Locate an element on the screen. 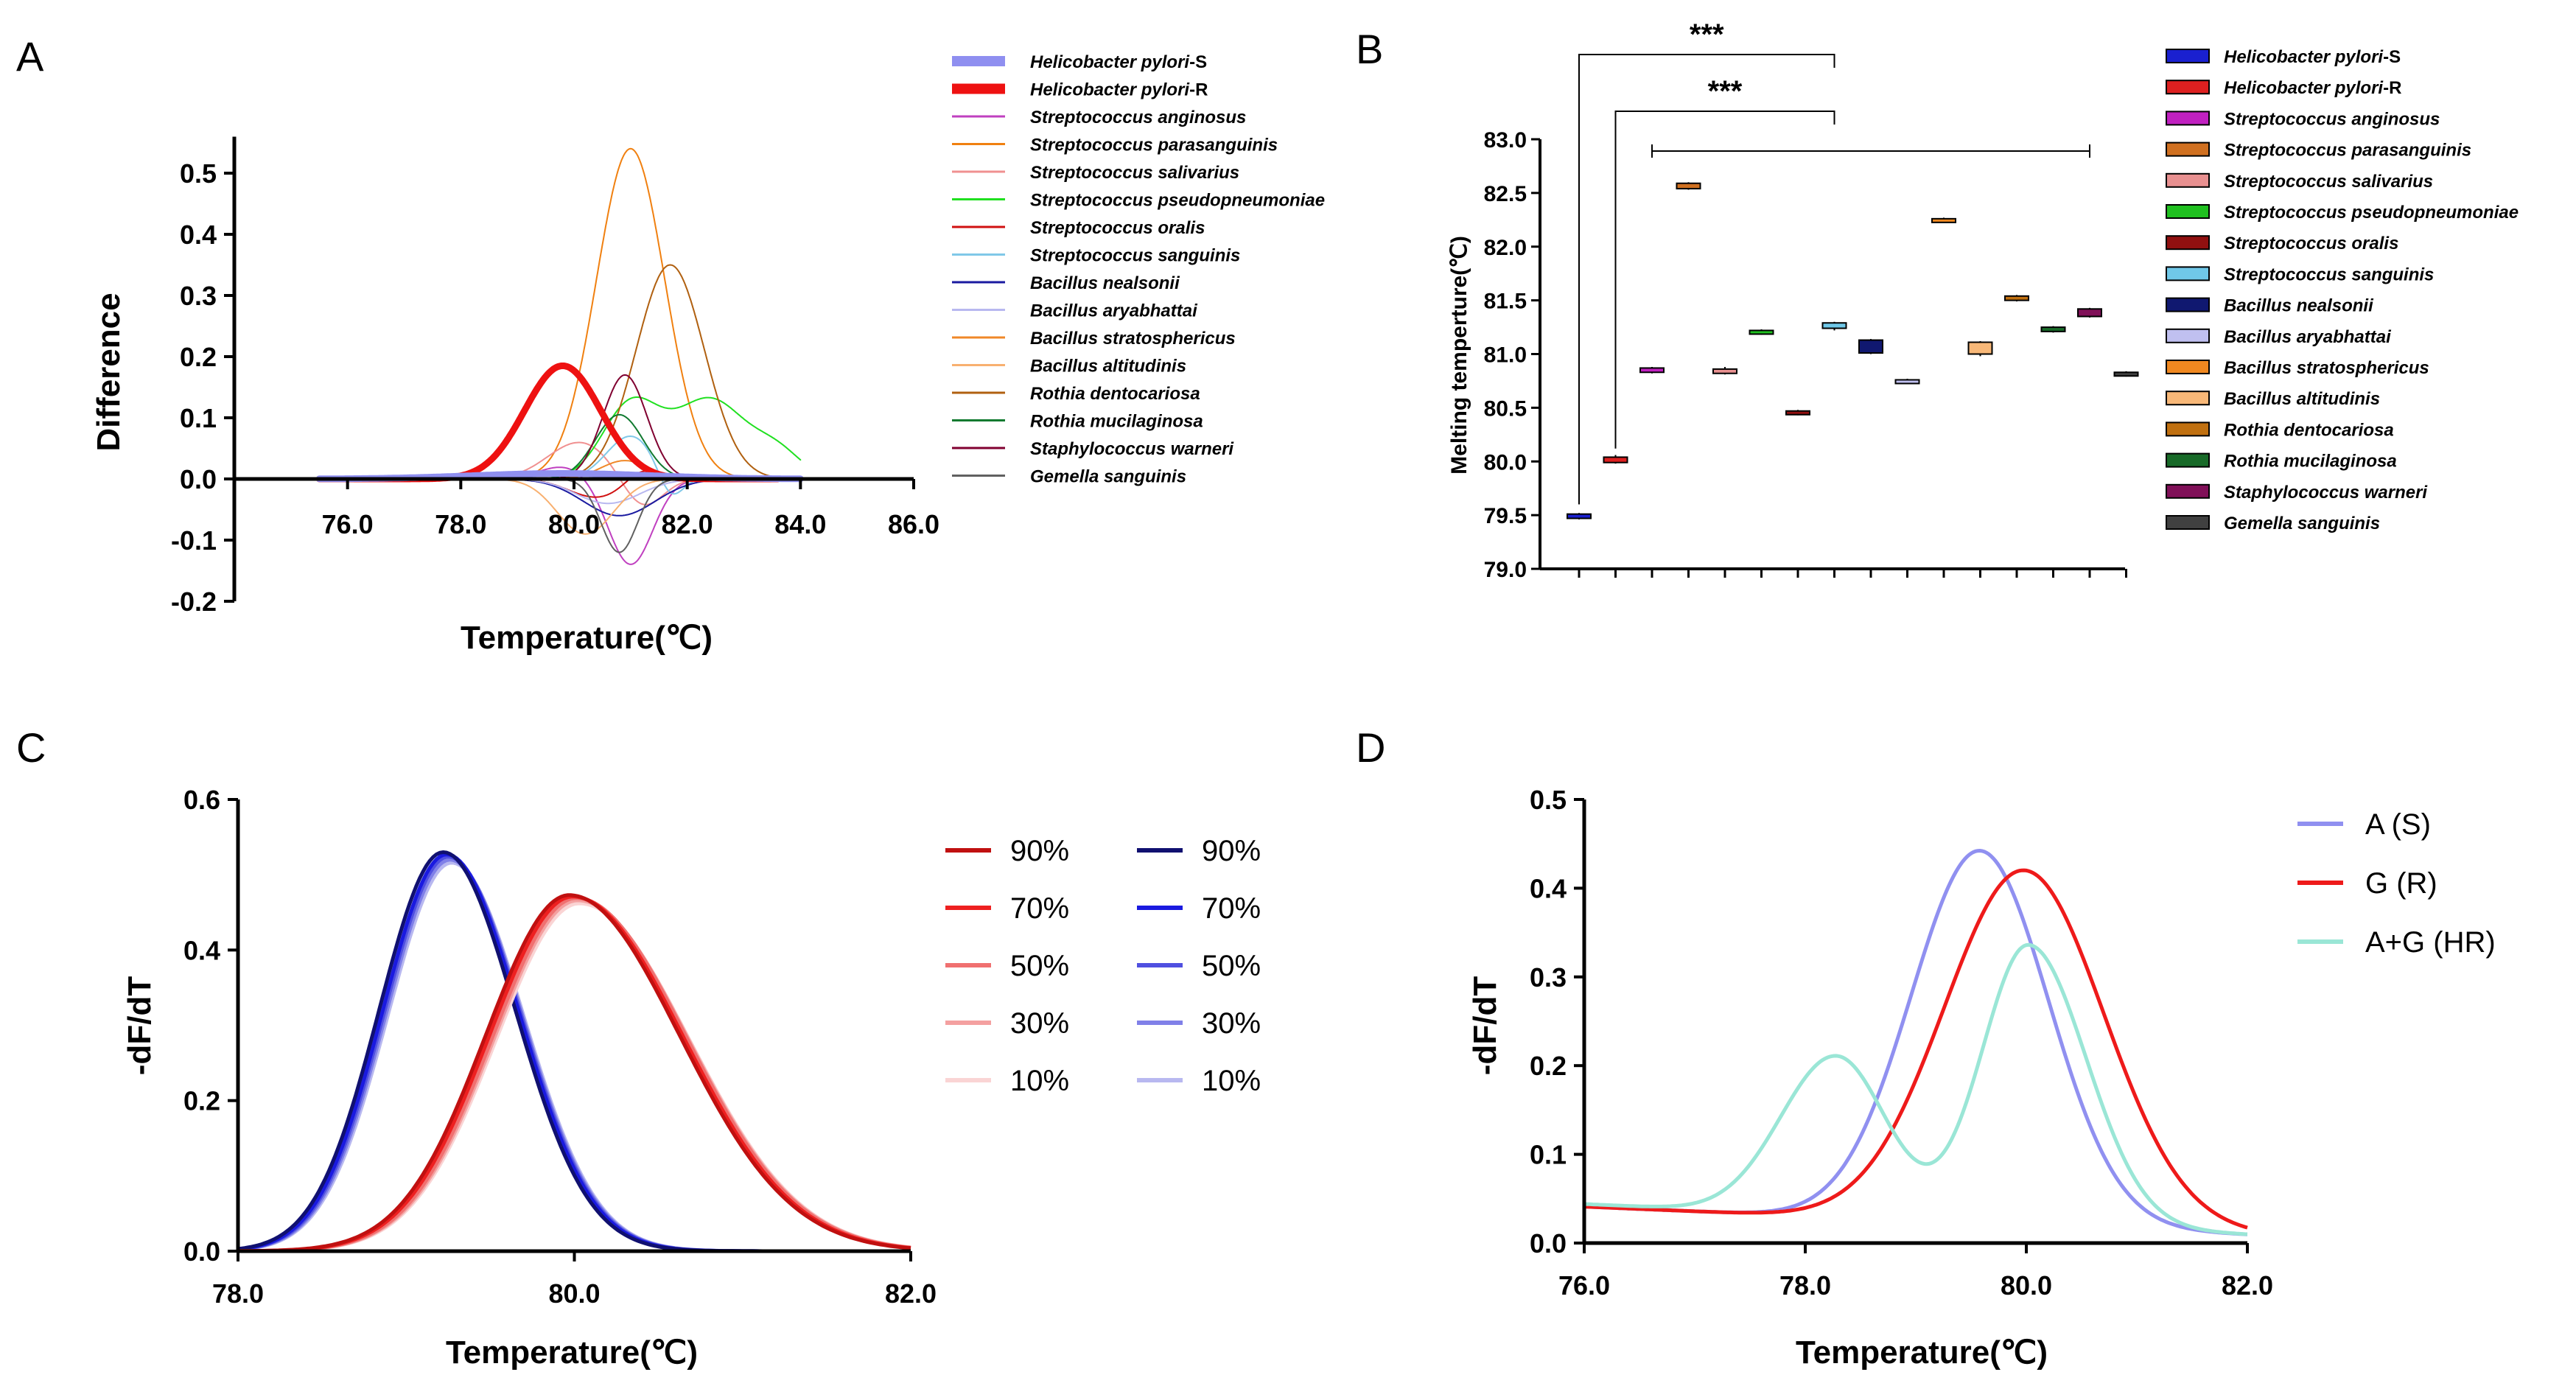 Image resolution: width=2576 pixels, height=1386 pixels. panel-b-legend-label: Bacillus stratosphericus is located at coordinates (2326, 368).